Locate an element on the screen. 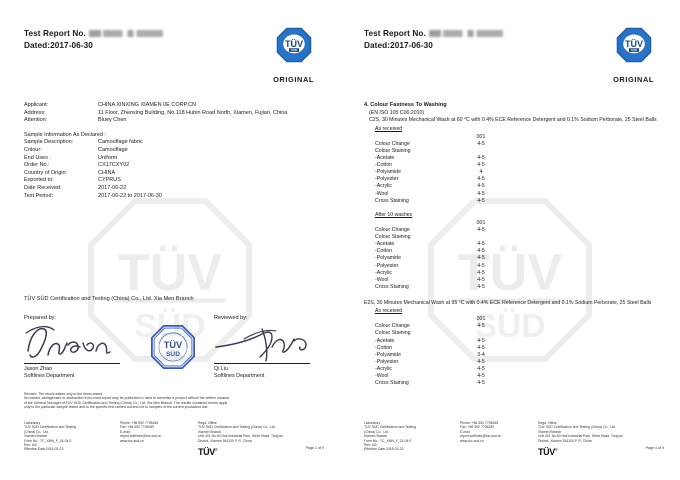 The height and width of the screenshot is (480, 680). detail-key: Order No.: is located at coordinates (37, 165).